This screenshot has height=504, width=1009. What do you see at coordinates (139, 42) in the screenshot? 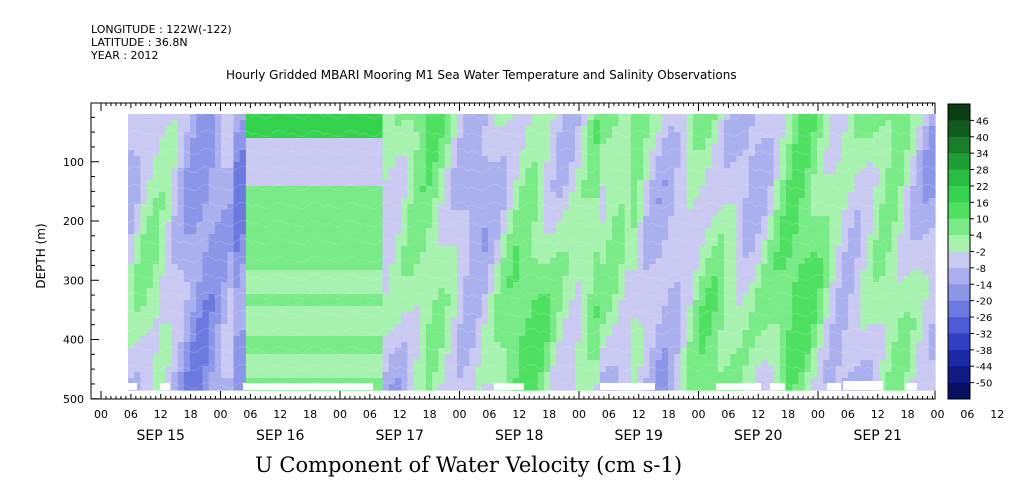
I see `latitude-label: LATITUDE : 36.8N` at bounding box center [139, 42].